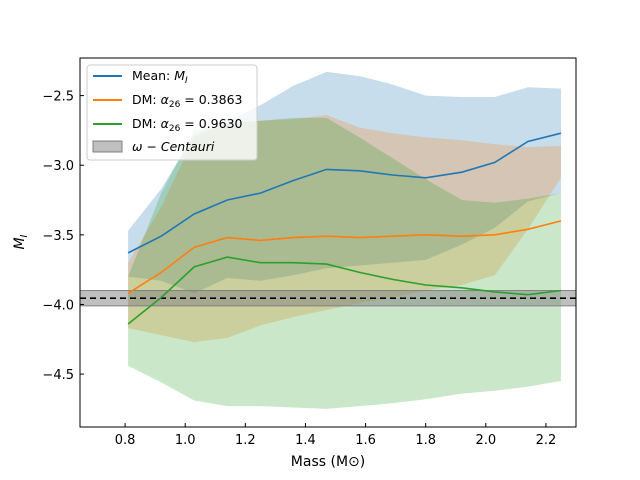 The height and width of the screenshot is (480, 640). Describe the element at coordinates (125, 440) in the screenshot. I see `x-tick-label: 0.8` at that location.